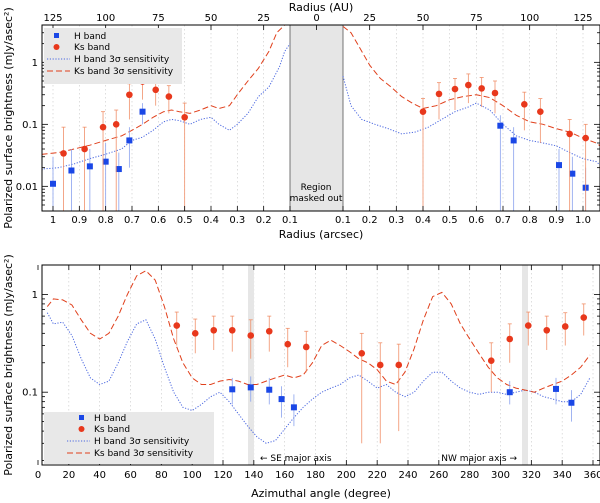  I want to click on legend2-h-band: H band, so click(110, 419).